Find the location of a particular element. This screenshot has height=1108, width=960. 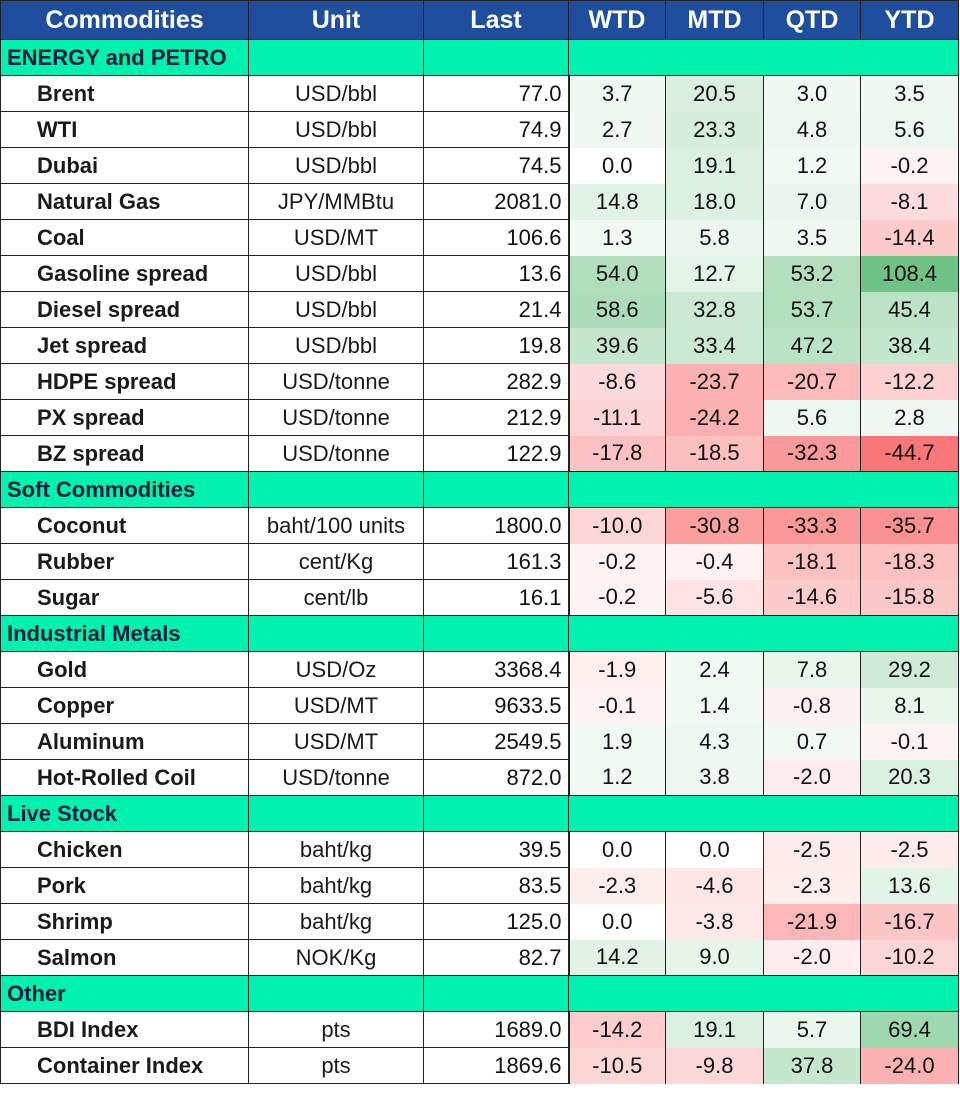

section-title: Other is located at coordinates (124, 993).